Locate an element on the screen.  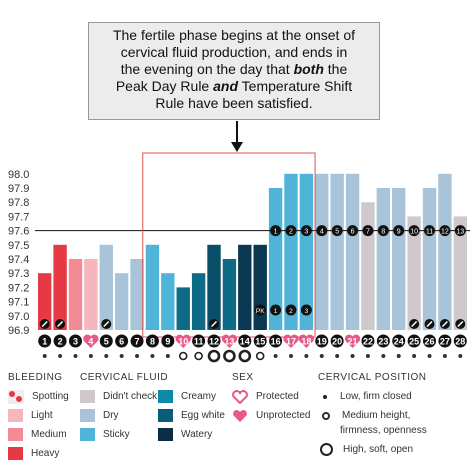
y-tick-label: 97.6 is located at coordinates (18, 232).